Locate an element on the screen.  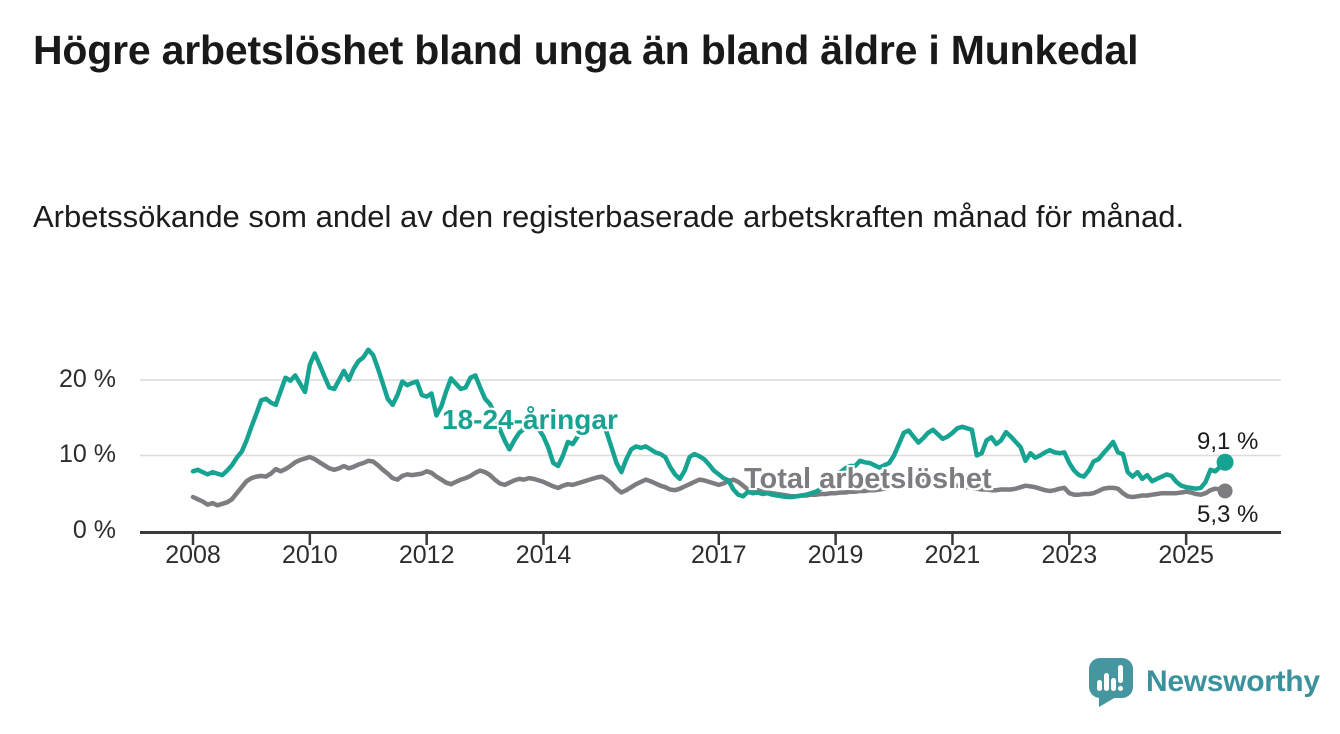
x-axis-tick-label: 2008 is located at coordinates (193, 555).